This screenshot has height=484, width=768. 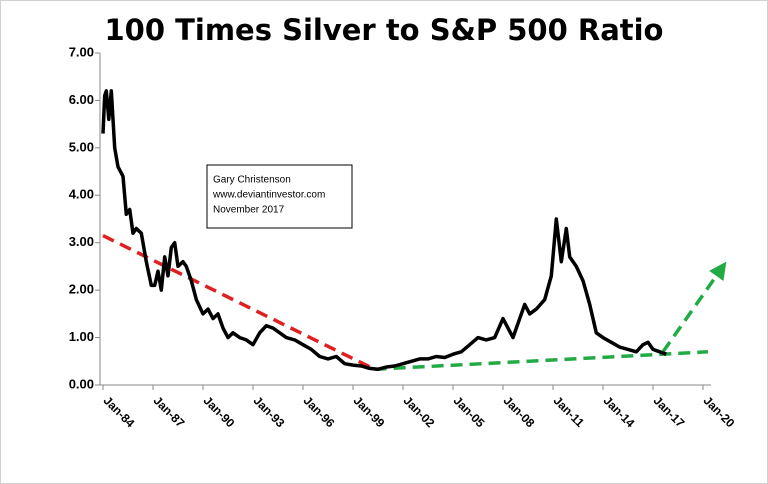 I want to click on y-tick-label: 1.00, so click(x=81, y=336).